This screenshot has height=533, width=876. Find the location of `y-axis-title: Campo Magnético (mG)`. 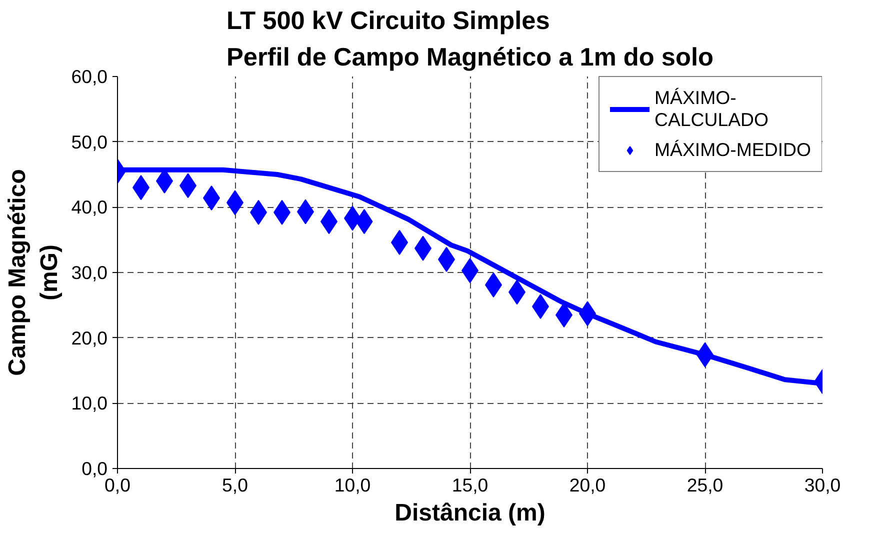

y-axis-title: Campo Magnético (mG) is located at coordinates (34, 272).